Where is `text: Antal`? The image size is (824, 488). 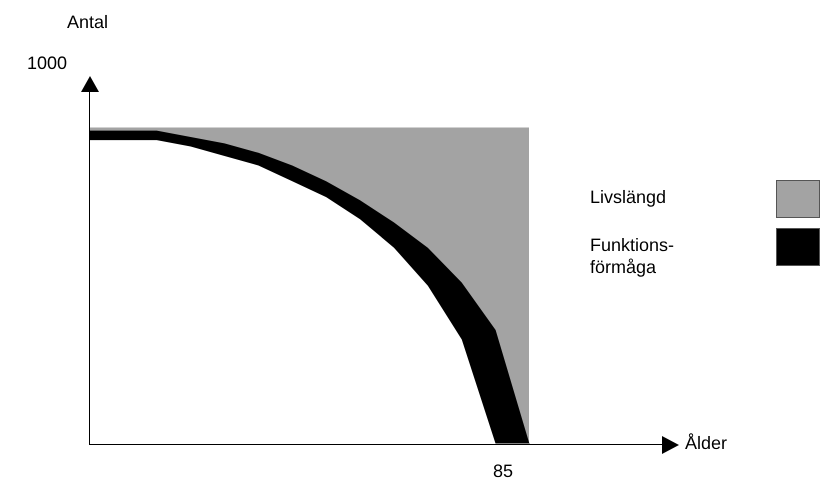 text: Antal is located at coordinates (87, 22).